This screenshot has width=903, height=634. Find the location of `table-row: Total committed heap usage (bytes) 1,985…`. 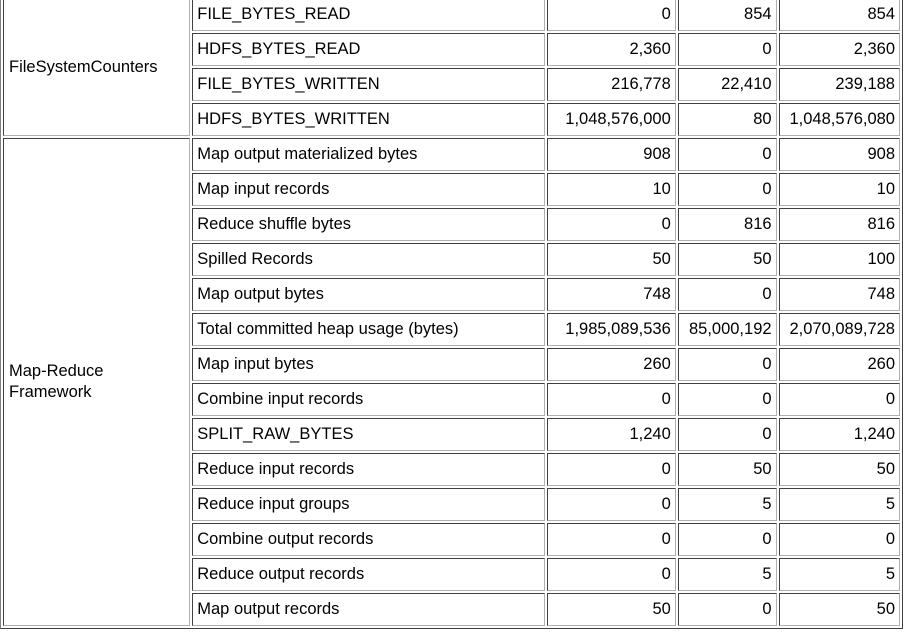

table-row: Total committed heap usage (bytes) 1,985… is located at coordinates (451, 329).